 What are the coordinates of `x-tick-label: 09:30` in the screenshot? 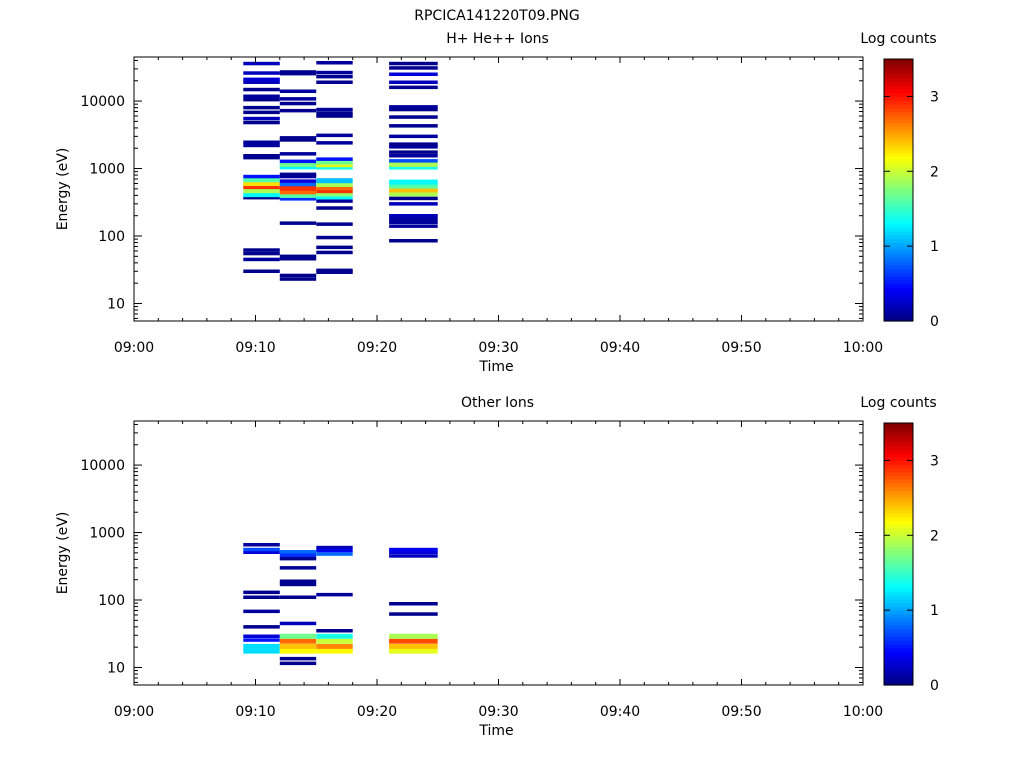 It's located at (498, 712).